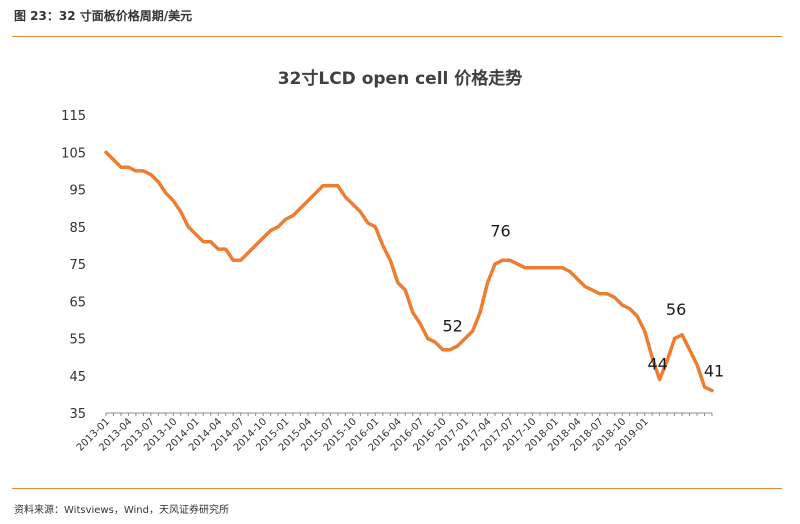 Image resolution: width=800 pixels, height=524 pixels. Describe the element at coordinates (121, 510) in the screenshot. I see `source-note: 资料来源：Witsviews，Wind，天风证券研究所` at that location.